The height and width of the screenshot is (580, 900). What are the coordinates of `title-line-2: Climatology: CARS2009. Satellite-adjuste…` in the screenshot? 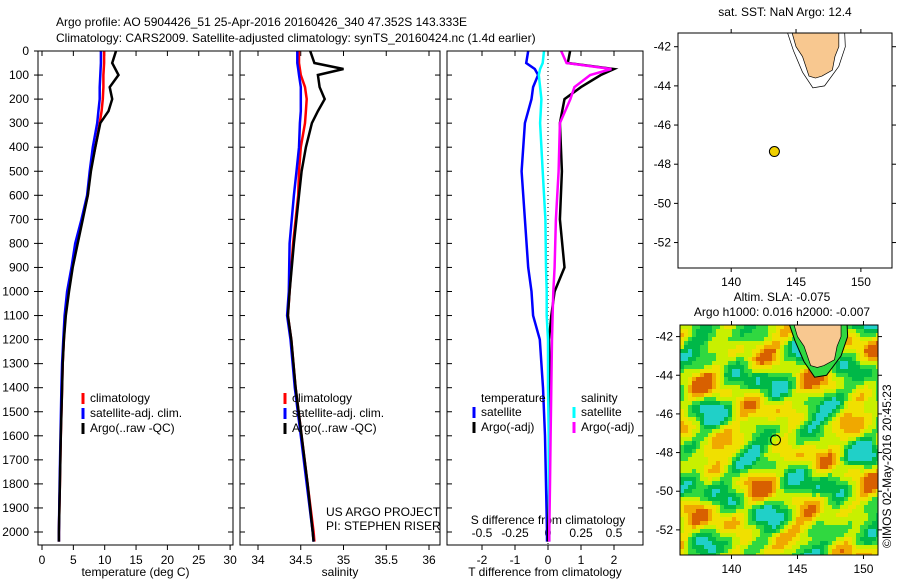 It's located at (296, 38).